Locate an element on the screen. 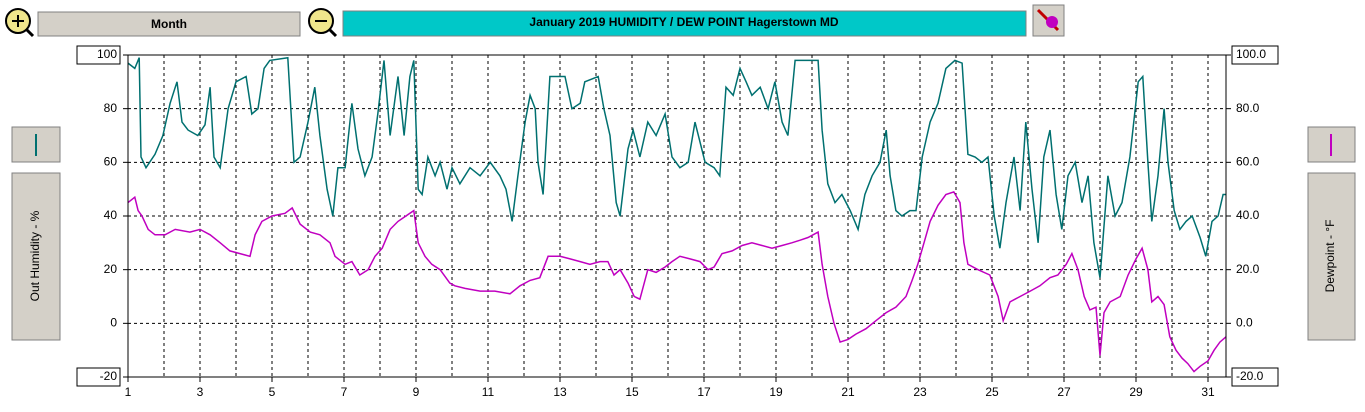 This screenshot has height=412, width=1365. y-tick-label: 80 is located at coordinates (111, 108).